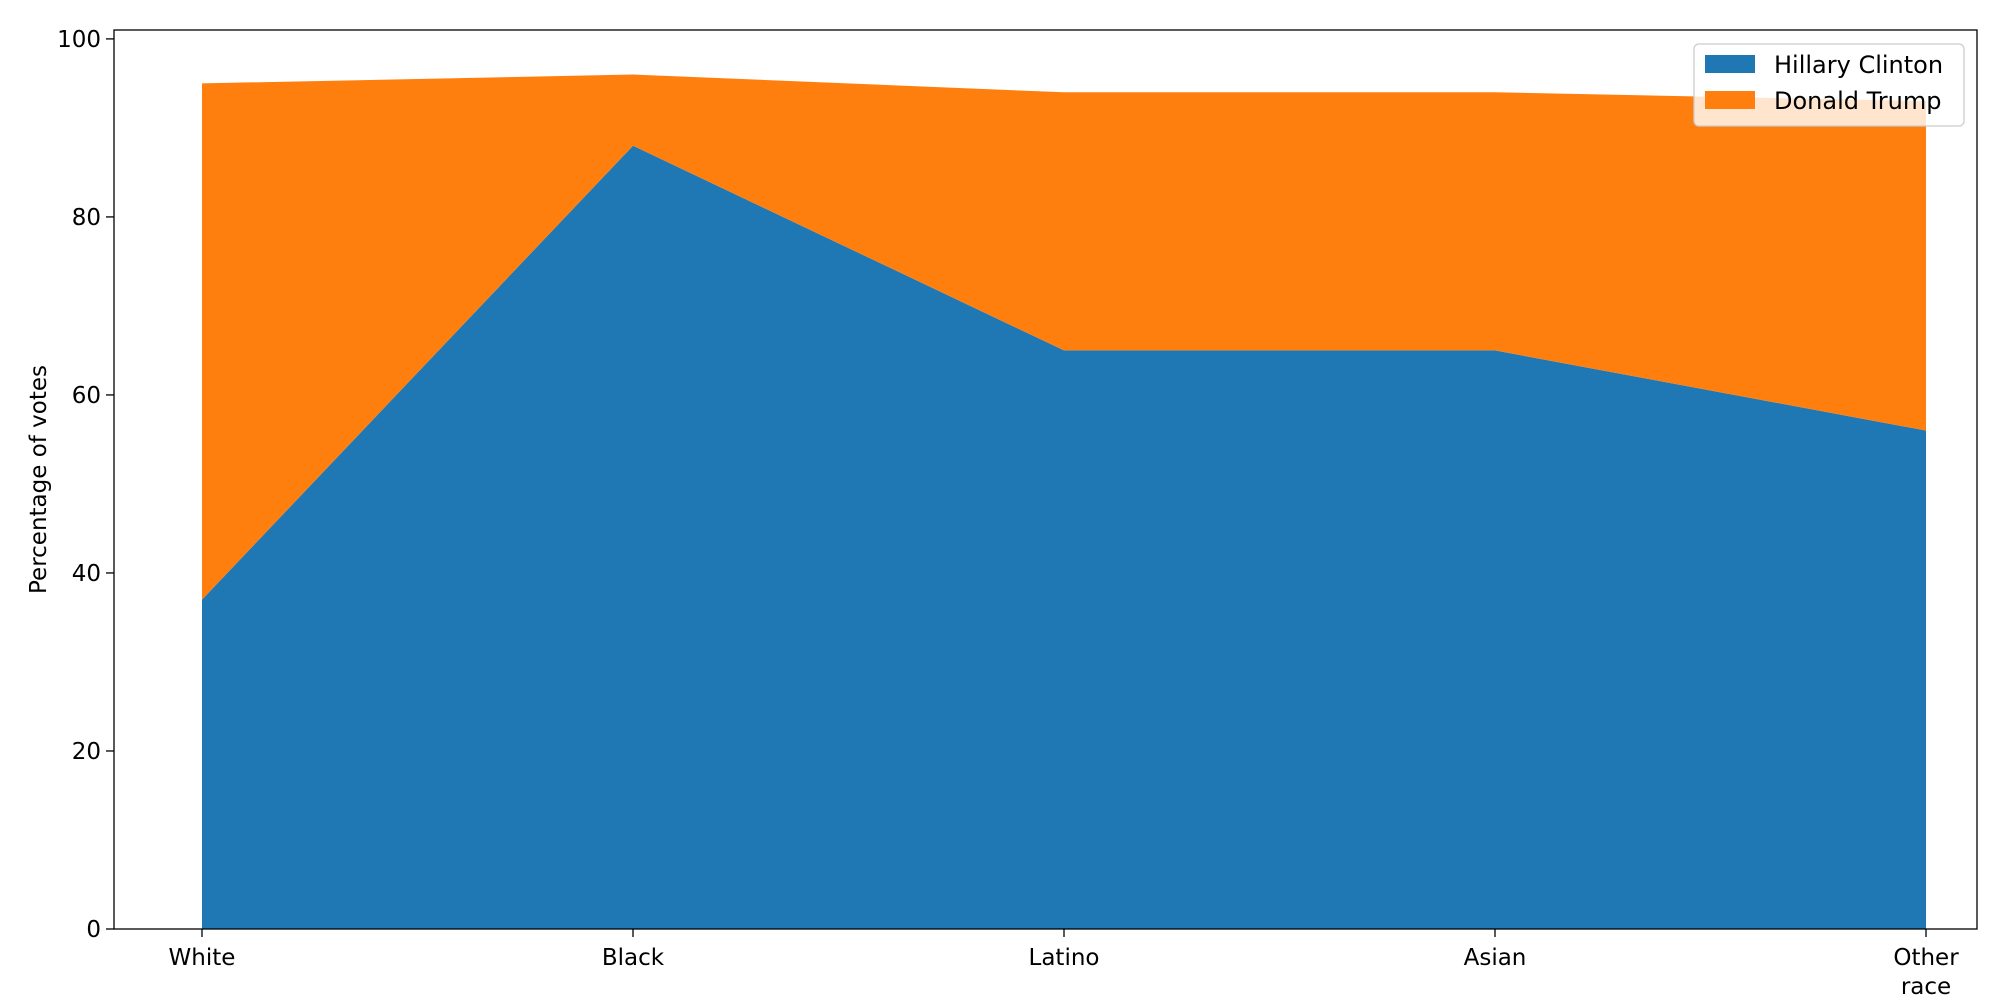 This screenshot has width=2000, height=1000. Describe the element at coordinates (79, 40) in the screenshot. I see `y-tick-label: 100` at that location.